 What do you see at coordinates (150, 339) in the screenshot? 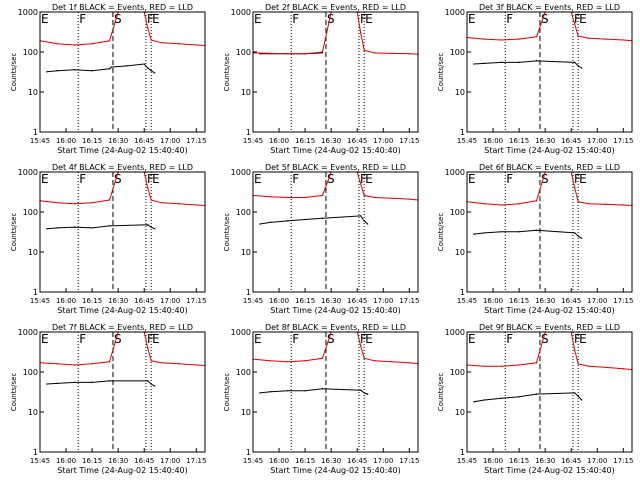
I see `marker-label-f: F` at bounding box center [150, 339].